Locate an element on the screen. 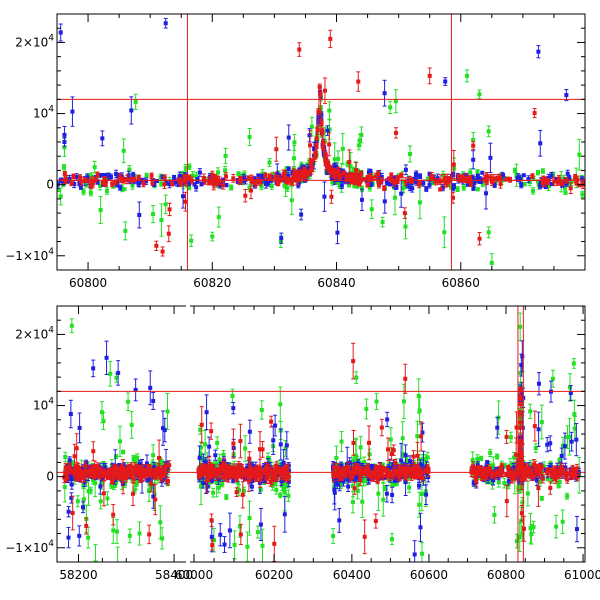  y-tick-label: −1×104 is located at coordinates (29, 255).